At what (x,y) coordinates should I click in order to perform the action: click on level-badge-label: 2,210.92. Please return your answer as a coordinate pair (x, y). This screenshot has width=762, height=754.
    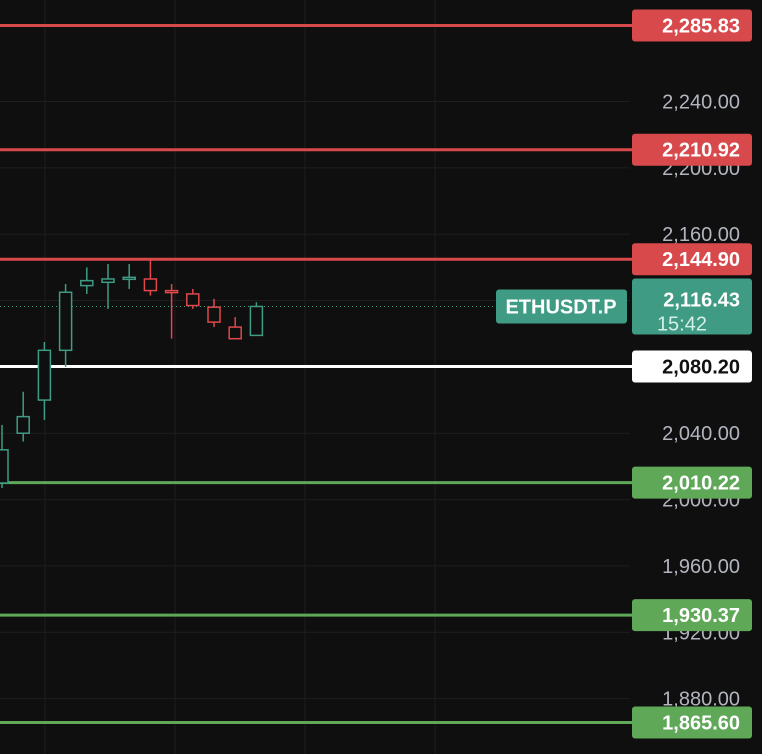
    Looking at the image, I should click on (701, 151).